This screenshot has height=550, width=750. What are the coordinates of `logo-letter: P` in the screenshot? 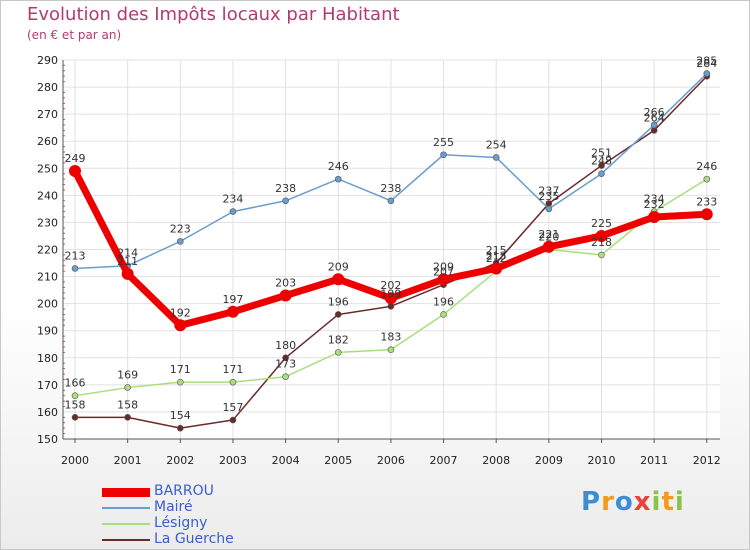 It's located at (591, 502).